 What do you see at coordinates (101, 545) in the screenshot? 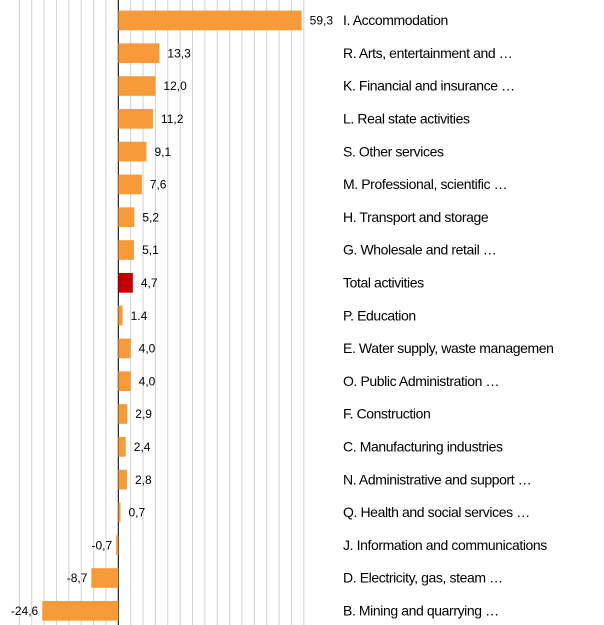
I see `value-label: -0,7` at bounding box center [101, 545].